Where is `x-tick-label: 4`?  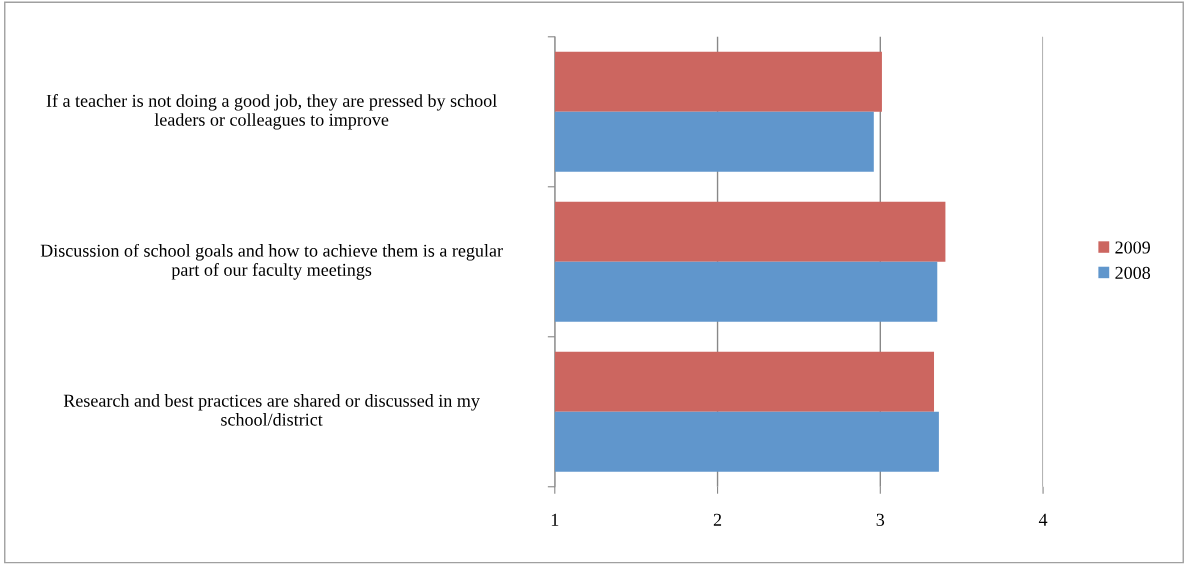 x-tick-label: 4 is located at coordinates (1043, 519).